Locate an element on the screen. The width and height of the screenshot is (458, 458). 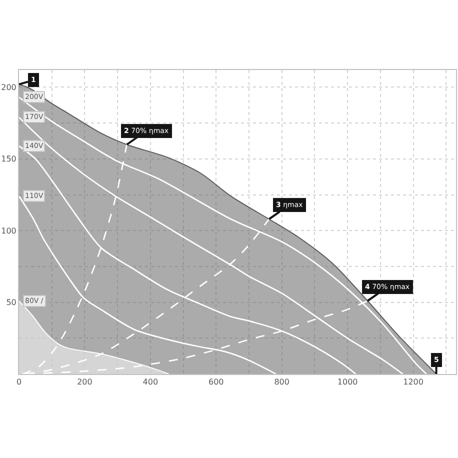
x-tick-label: 1200 is located at coordinates (413, 382).